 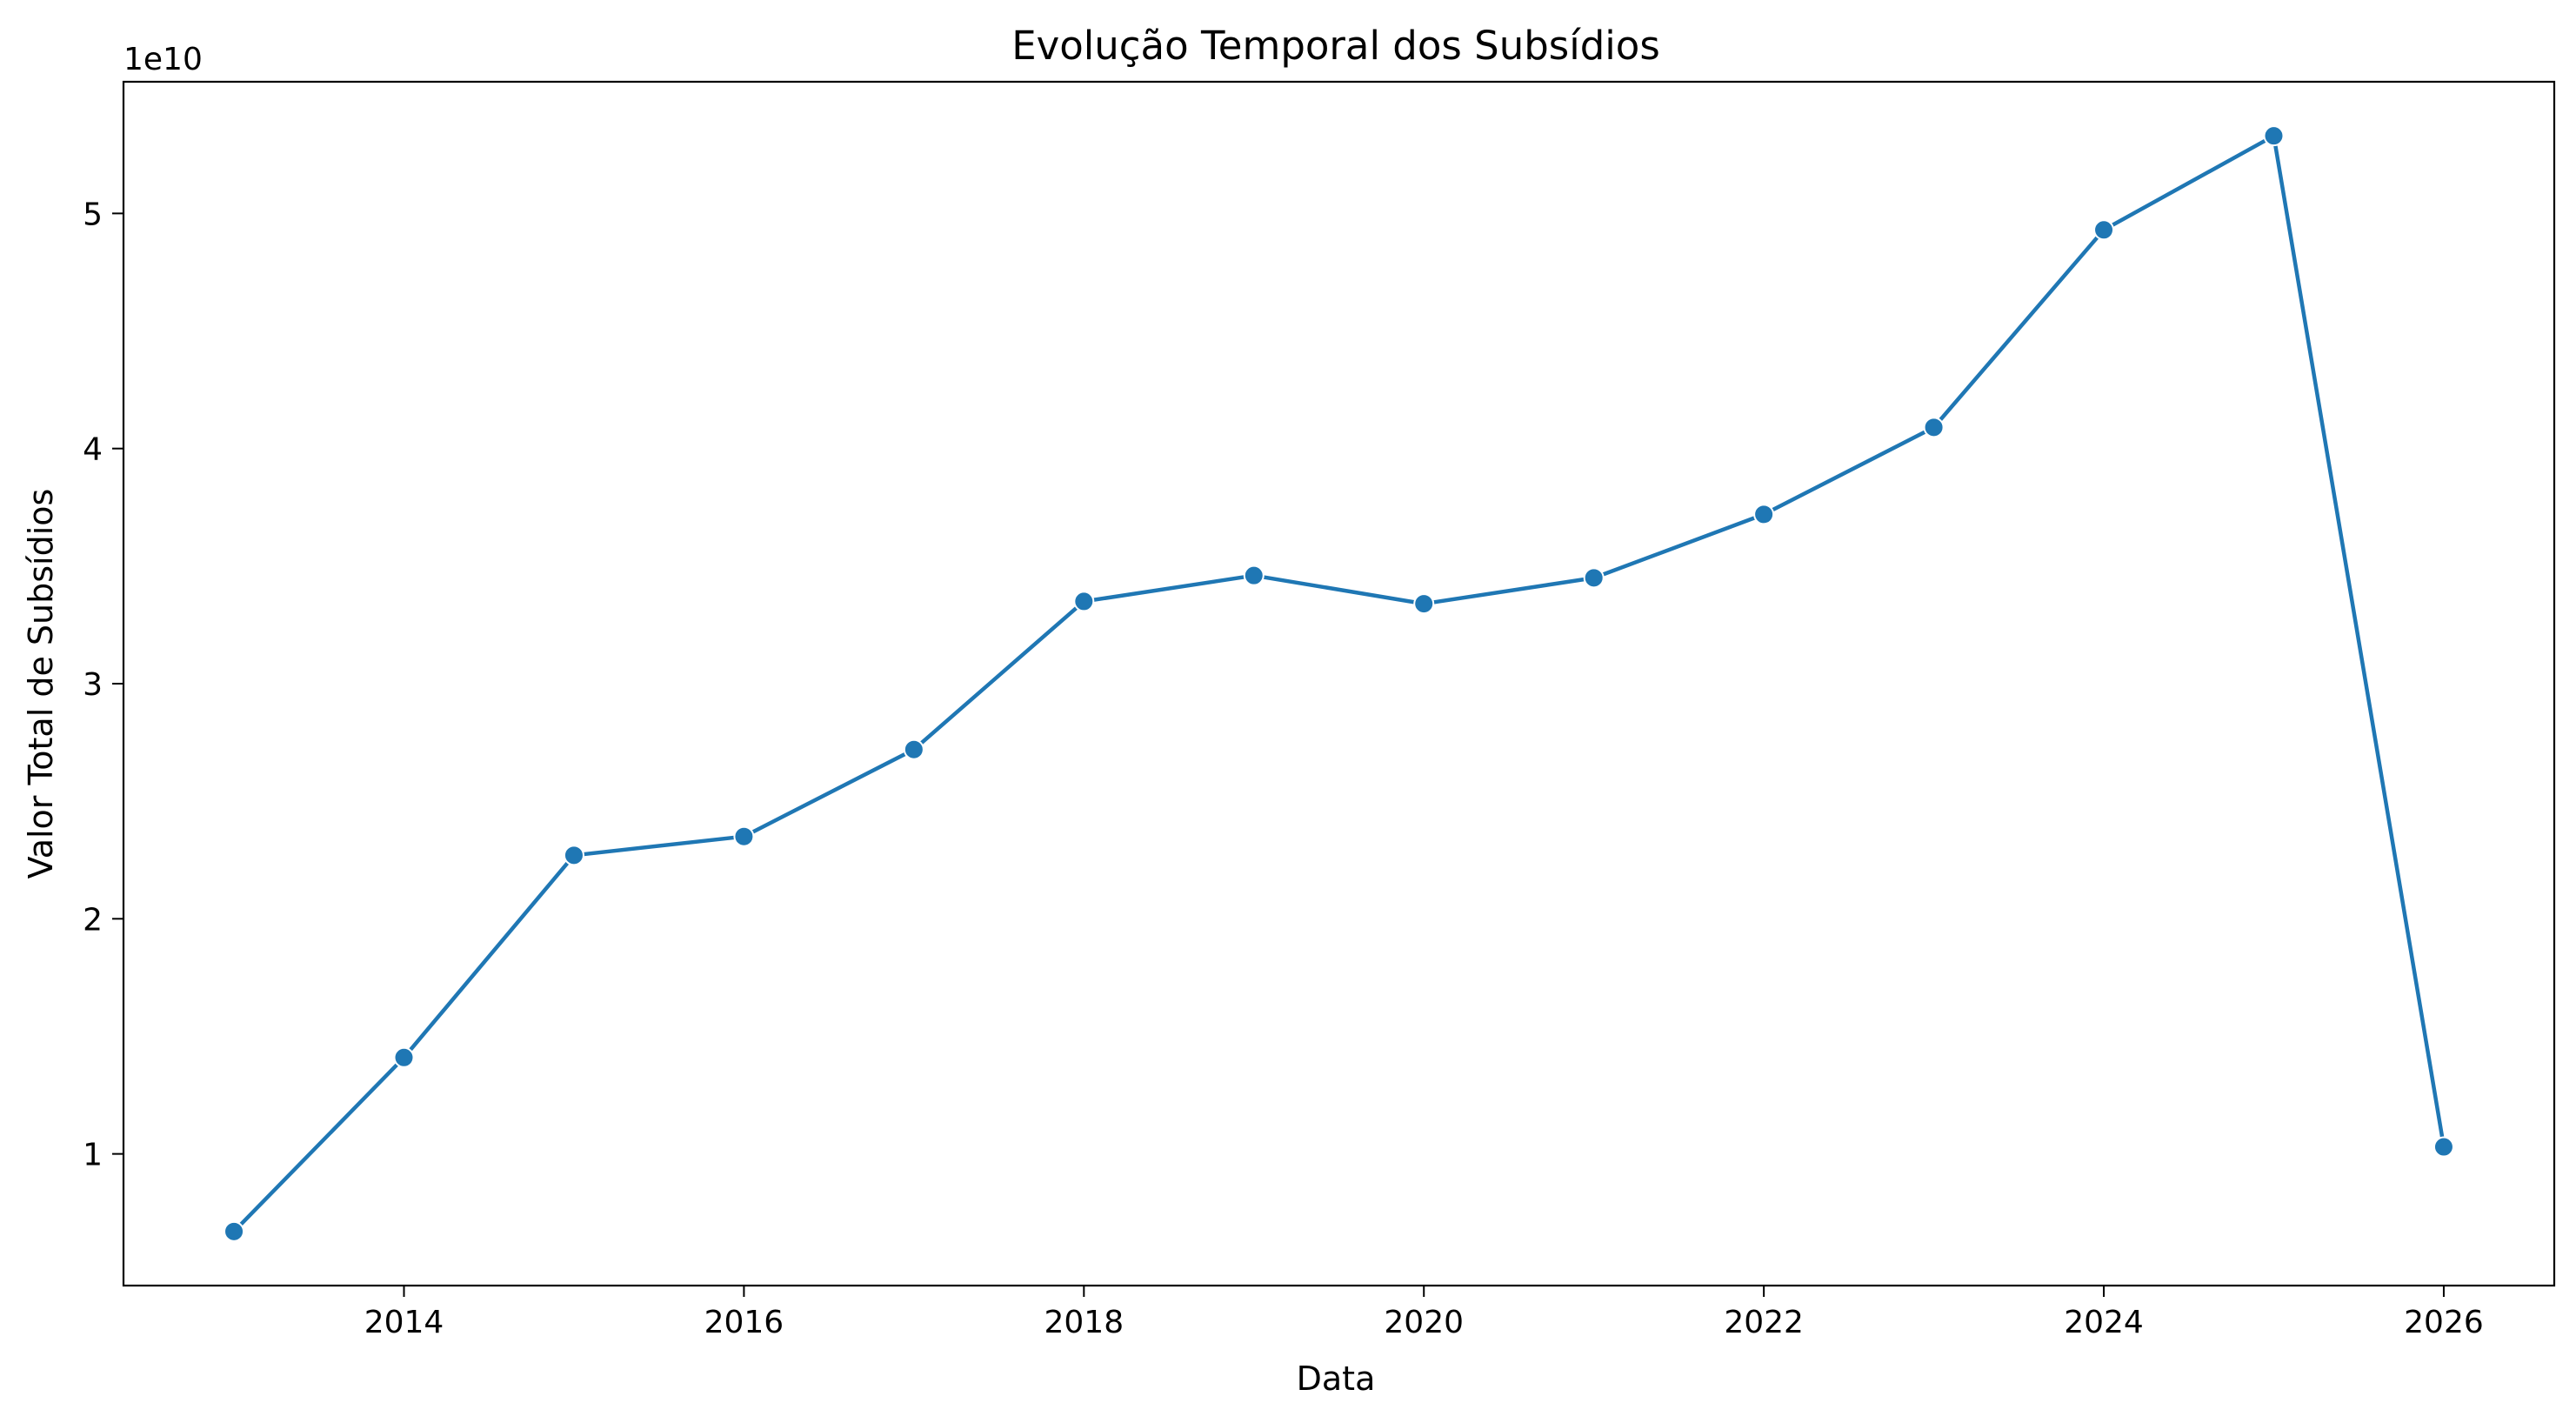 What do you see at coordinates (163, 60) in the screenshot?
I see `y-axis-offset-label: 1e10` at bounding box center [163, 60].